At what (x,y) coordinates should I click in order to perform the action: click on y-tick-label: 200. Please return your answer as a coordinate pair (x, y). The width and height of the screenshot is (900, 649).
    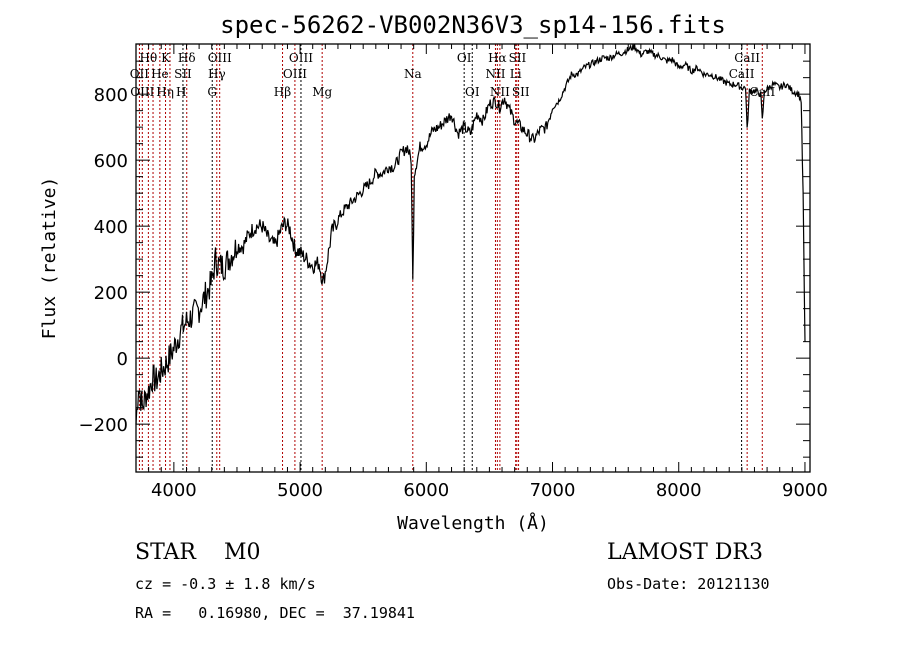
    Looking at the image, I should click on (111, 293).